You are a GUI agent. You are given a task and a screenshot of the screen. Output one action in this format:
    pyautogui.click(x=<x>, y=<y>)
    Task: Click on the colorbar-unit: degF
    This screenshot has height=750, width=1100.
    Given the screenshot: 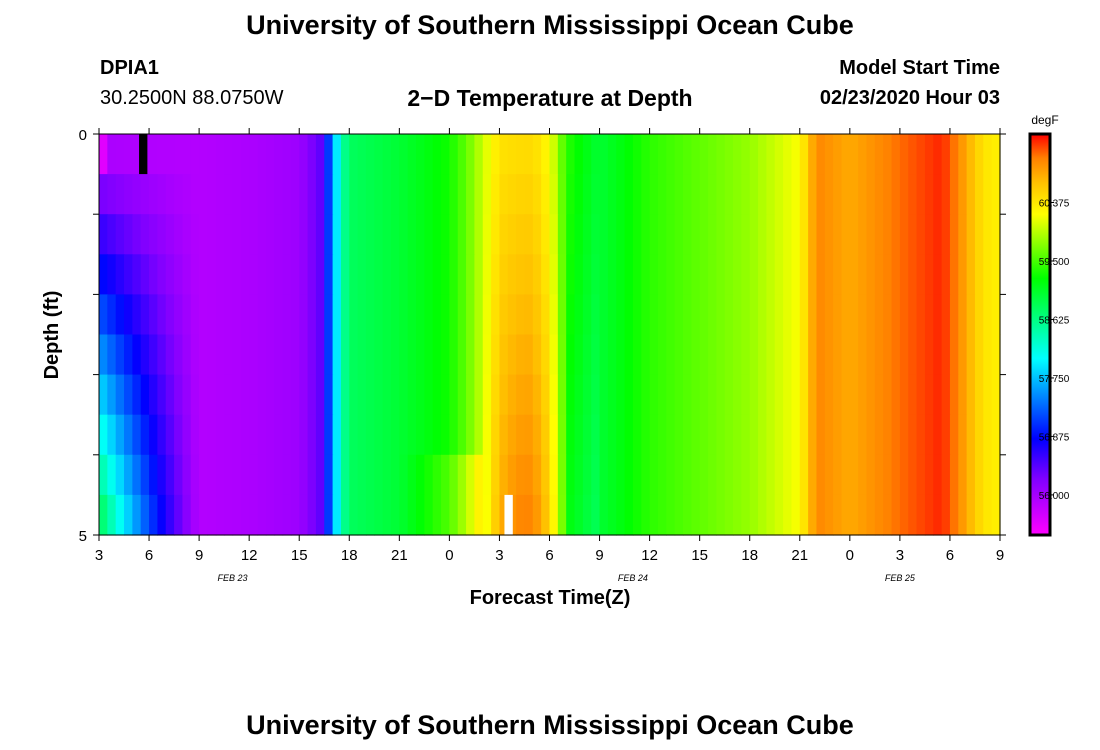 What is the action you would take?
    pyautogui.click(x=1044, y=120)
    